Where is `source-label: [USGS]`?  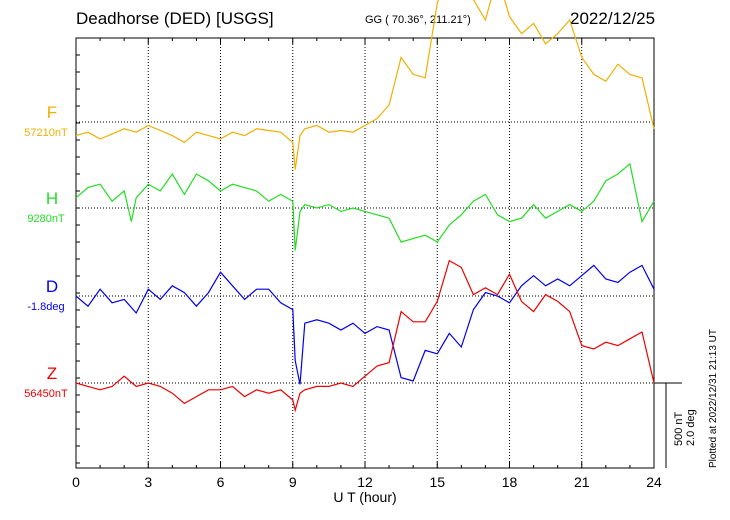
source-label: [USGS] is located at coordinates (245, 18).